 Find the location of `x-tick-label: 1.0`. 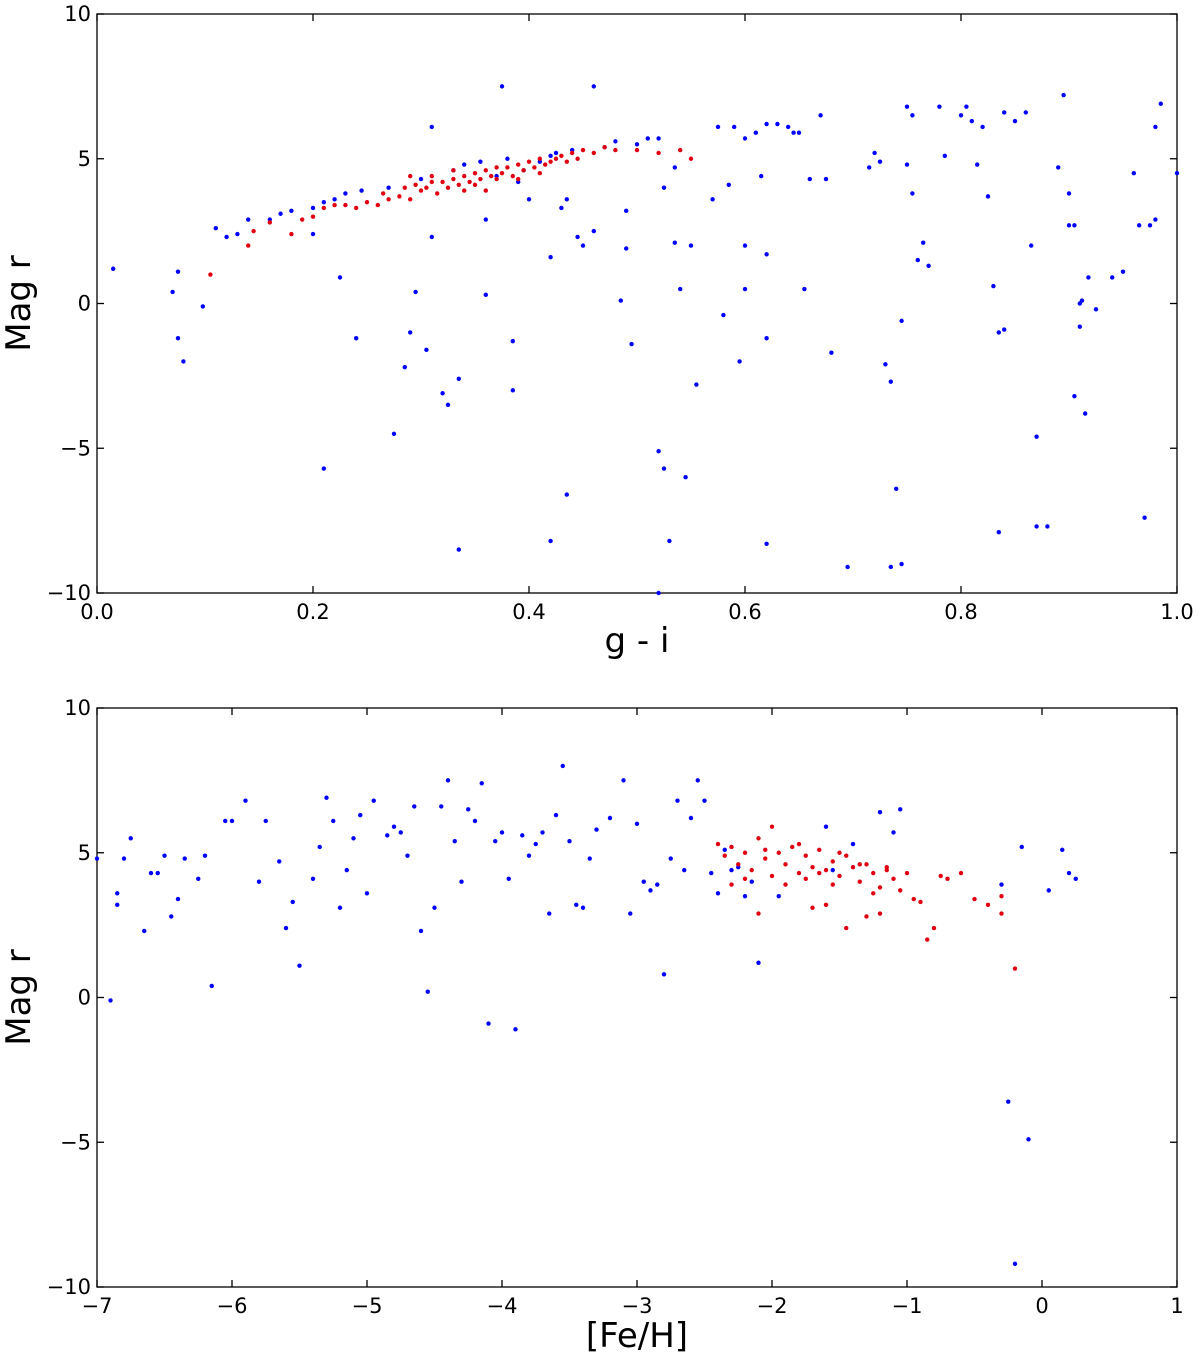

x-tick-label: 1.0 is located at coordinates (1176, 612).